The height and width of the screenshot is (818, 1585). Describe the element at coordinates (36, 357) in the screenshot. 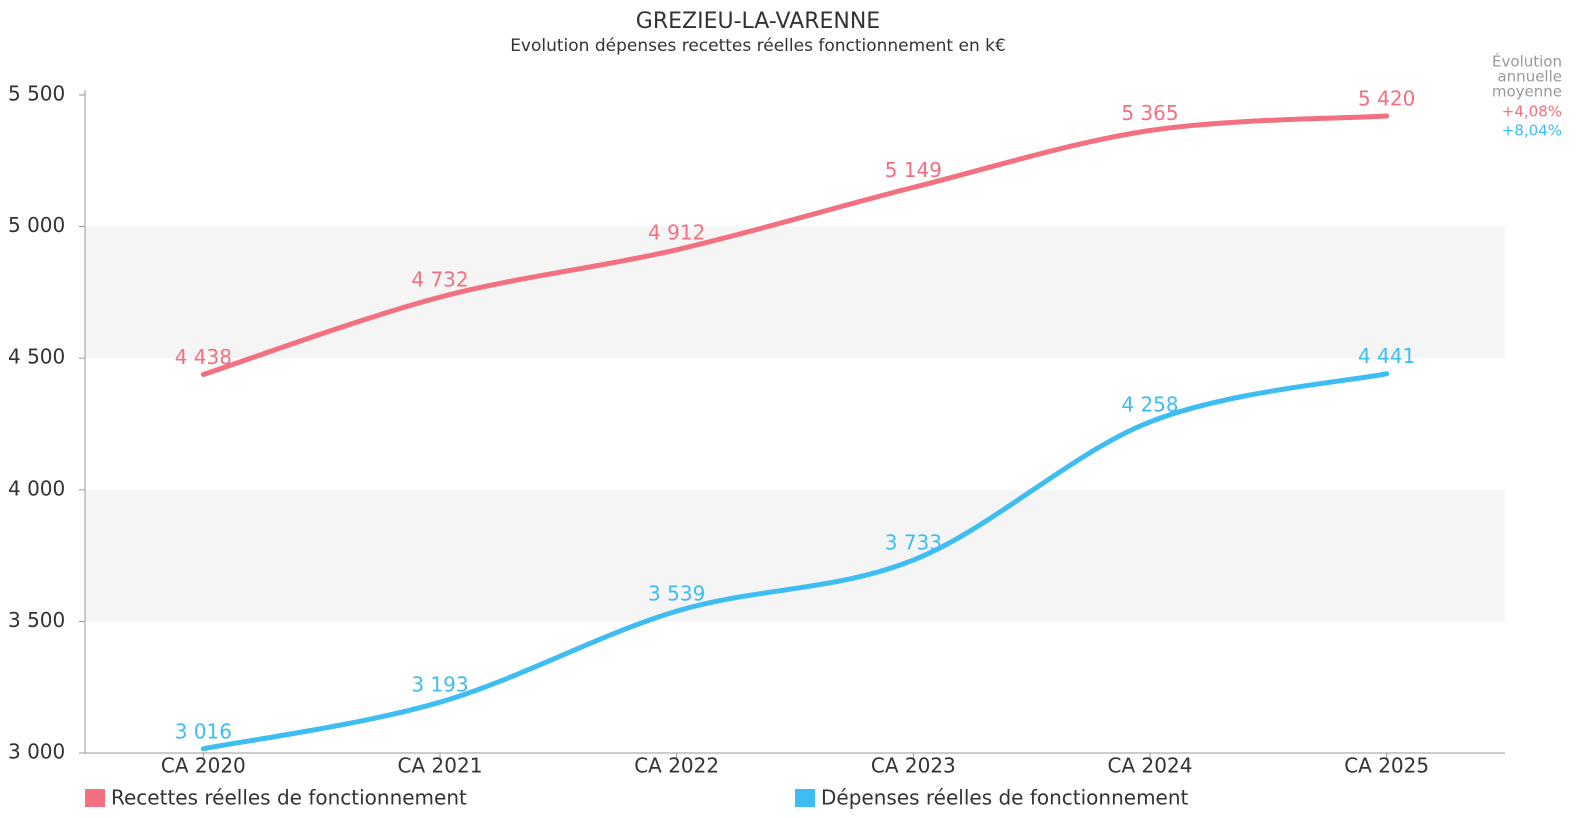

I see `y-tick-label: 4 500` at that location.